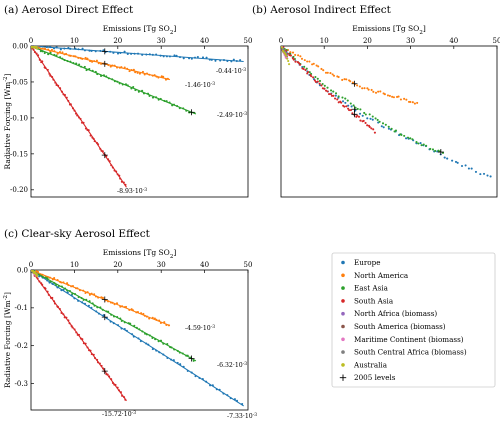 The width and height of the screenshot is (500, 426). Describe the element at coordinates (231, 71) in the screenshot. I see `slope-label: -0.44·10⁻³` at that location.